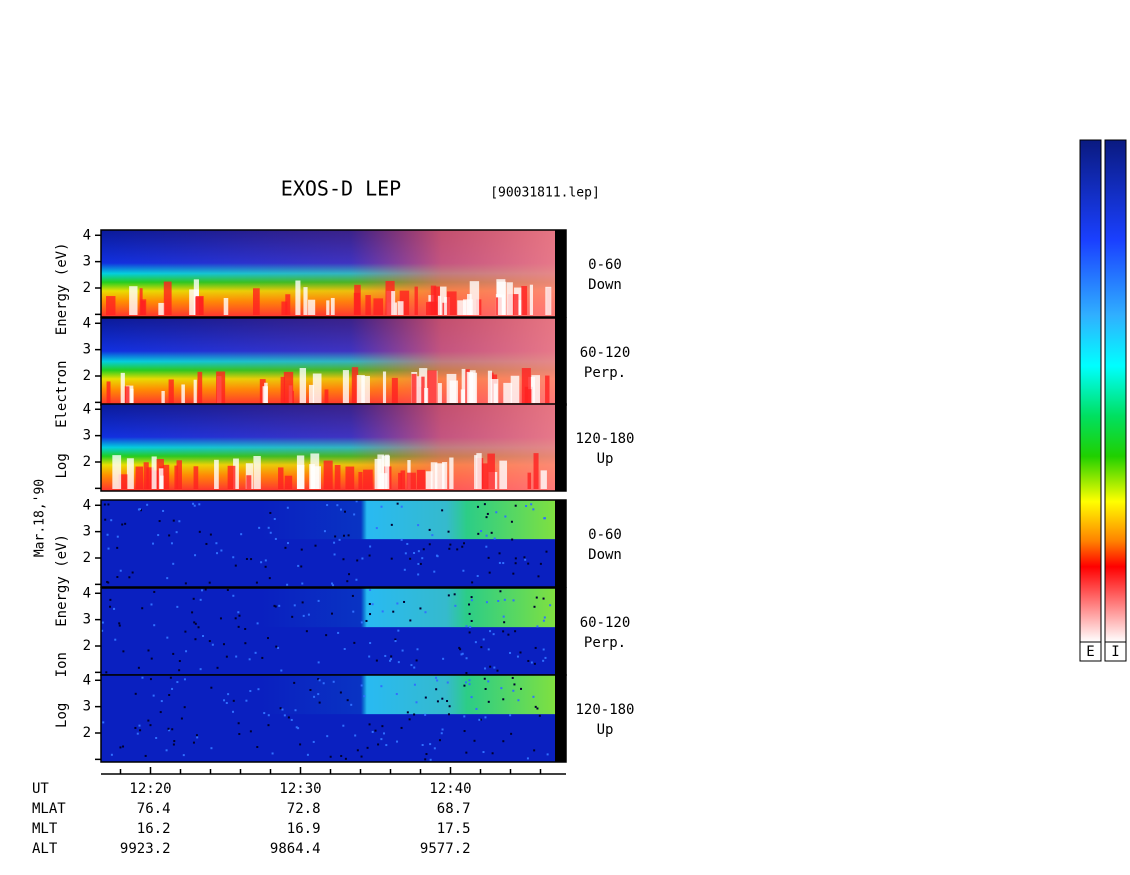 The width and height of the screenshot is (1130, 875). I want to click on row-label: UT, so click(40, 789).